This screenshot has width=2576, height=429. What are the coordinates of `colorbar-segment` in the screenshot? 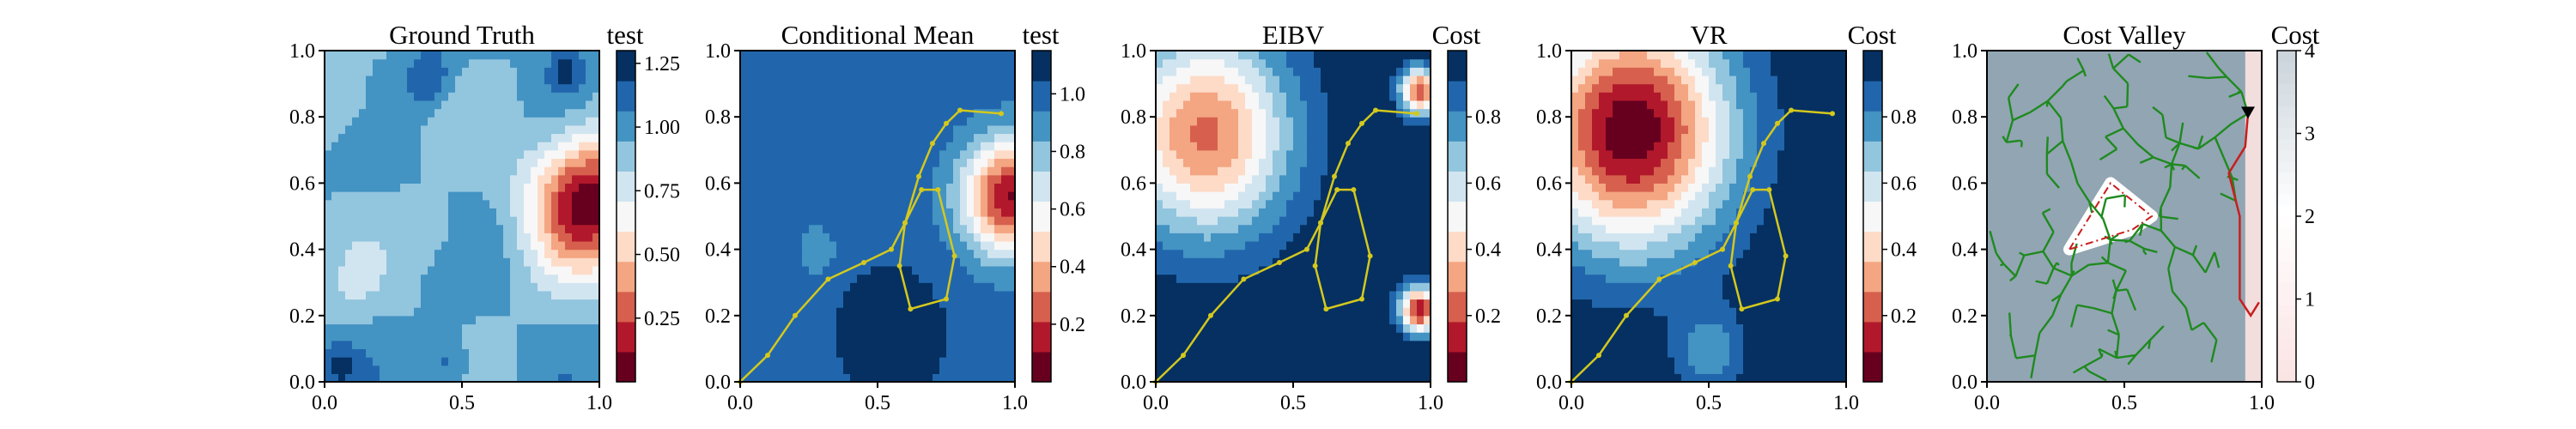 It's located at (1458, 277).